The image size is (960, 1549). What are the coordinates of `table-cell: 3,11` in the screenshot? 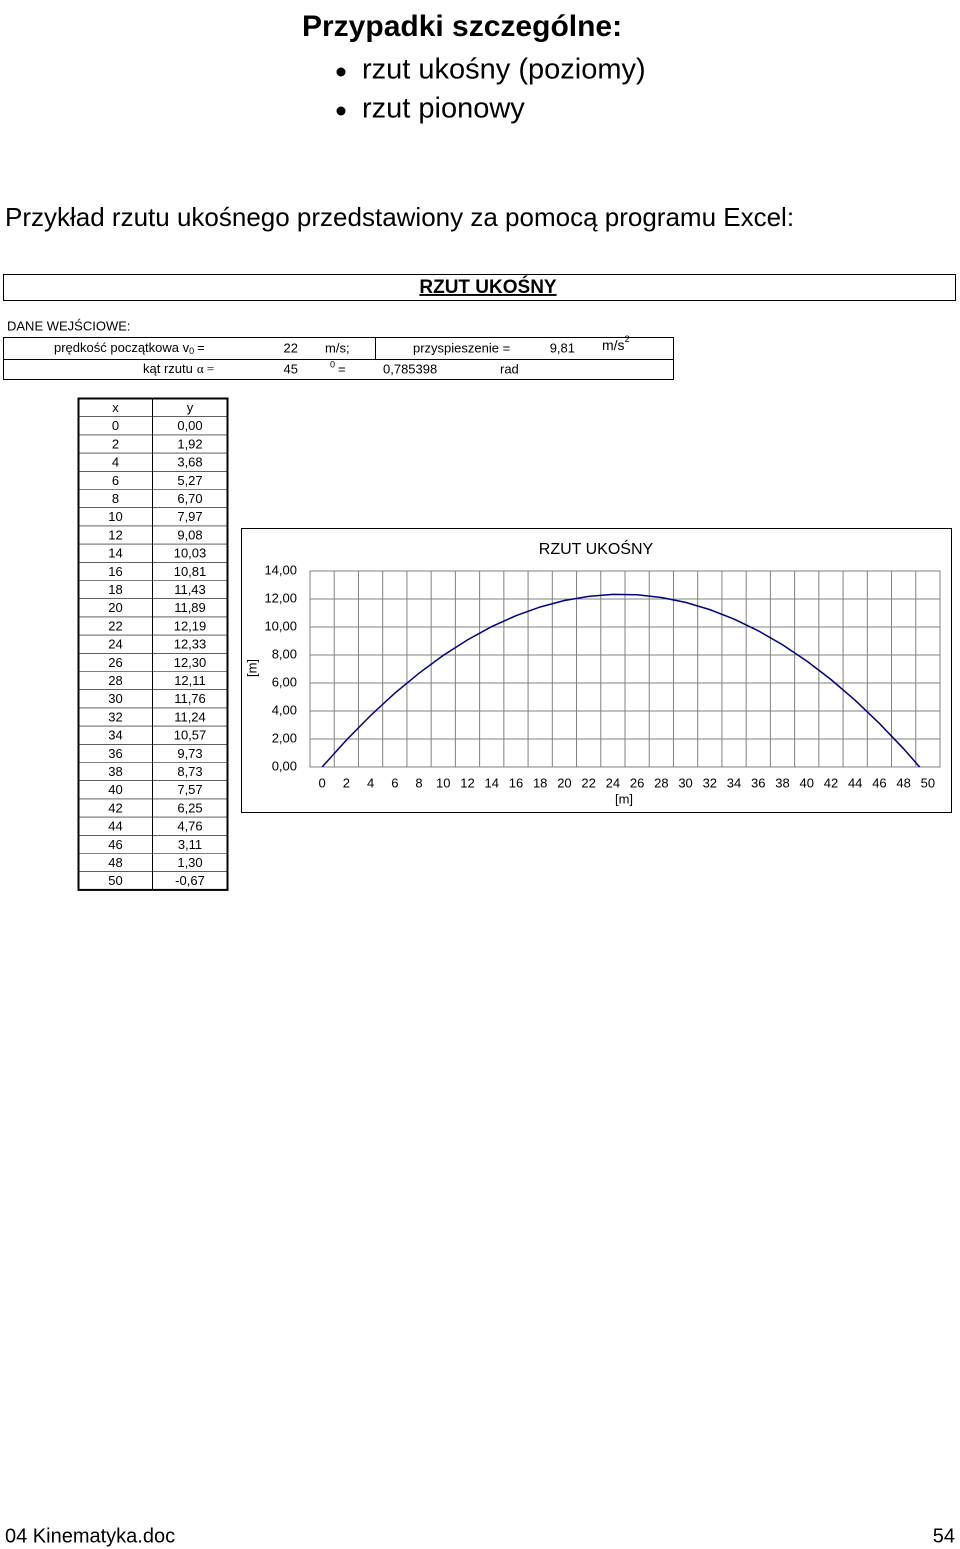 It's located at (190, 844).